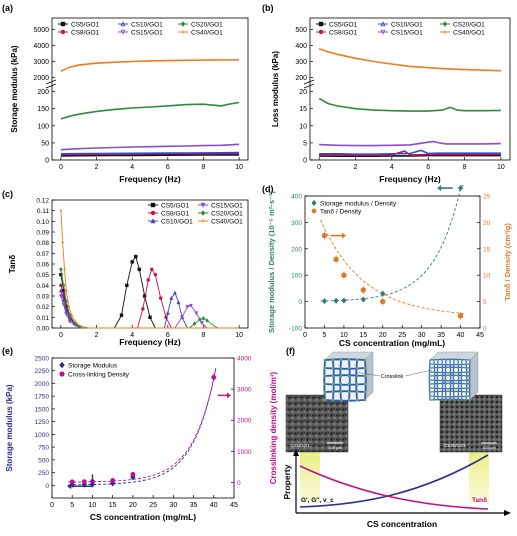 Image resolution: width=517 pixels, height=536 pixels. What do you see at coordinates (204, 335) in the screenshot?
I see `x-tick-label: 8` at bounding box center [204, 335].